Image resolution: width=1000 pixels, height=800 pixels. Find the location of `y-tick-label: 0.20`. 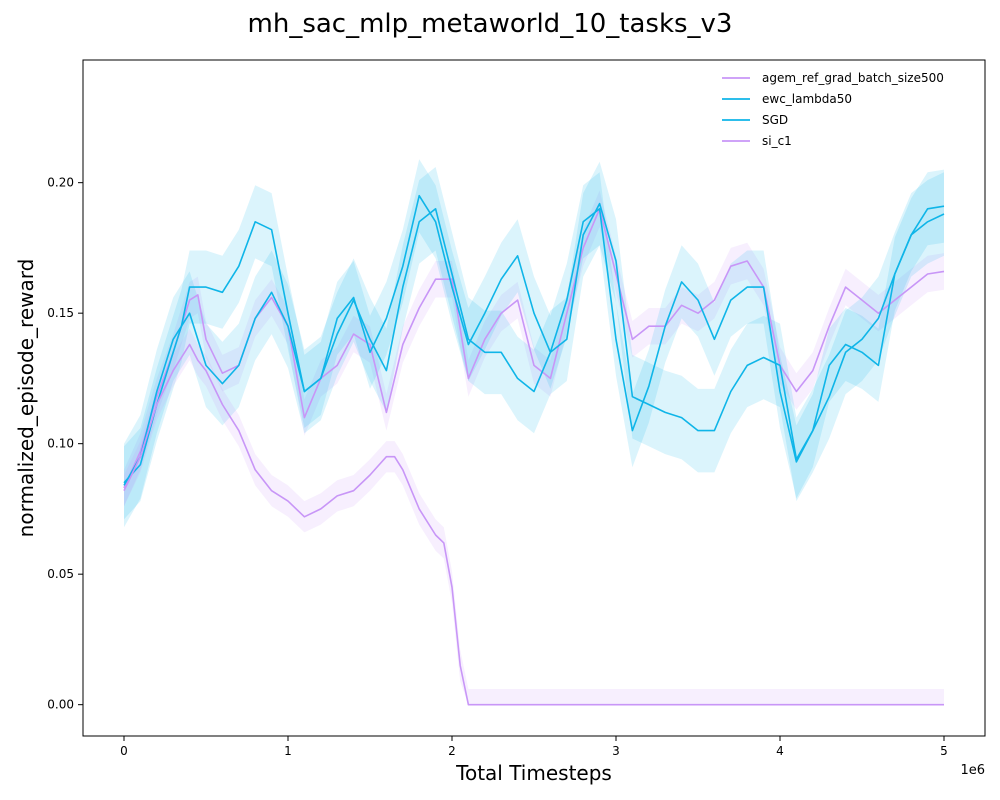

y-tick-label: 0.20 is located at coordinates (60, 183).